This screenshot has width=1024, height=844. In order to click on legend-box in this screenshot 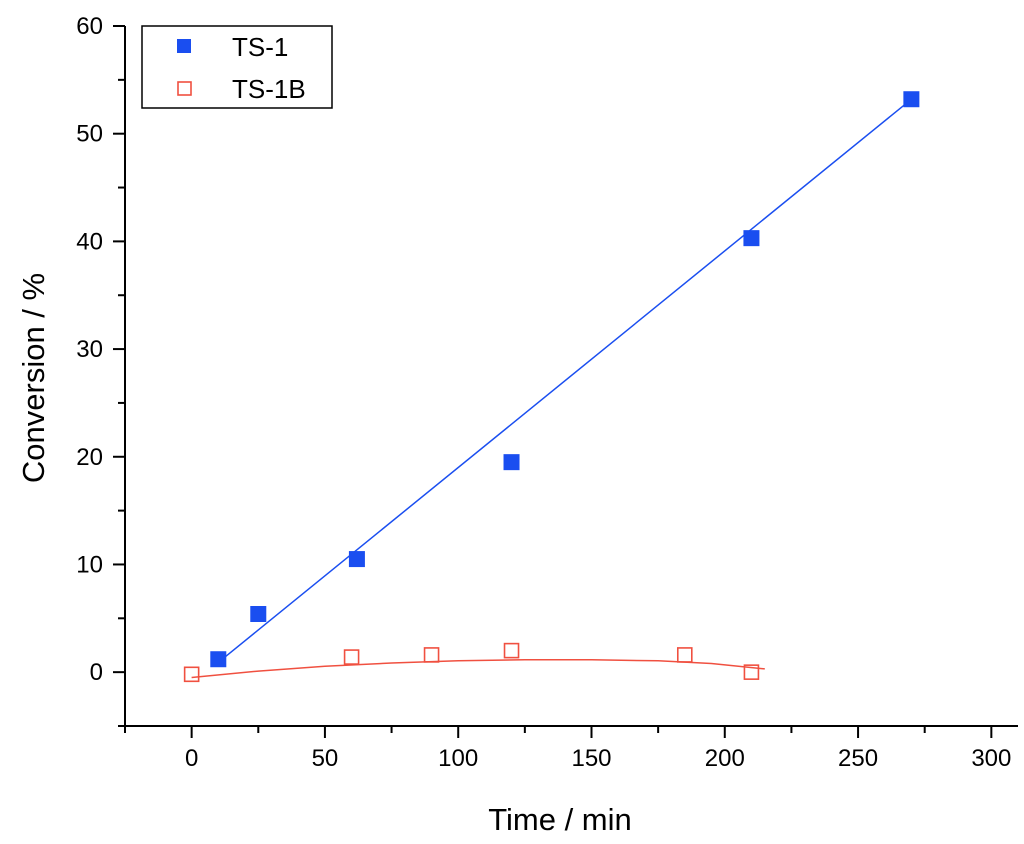, I will do `click(237, 67)`.